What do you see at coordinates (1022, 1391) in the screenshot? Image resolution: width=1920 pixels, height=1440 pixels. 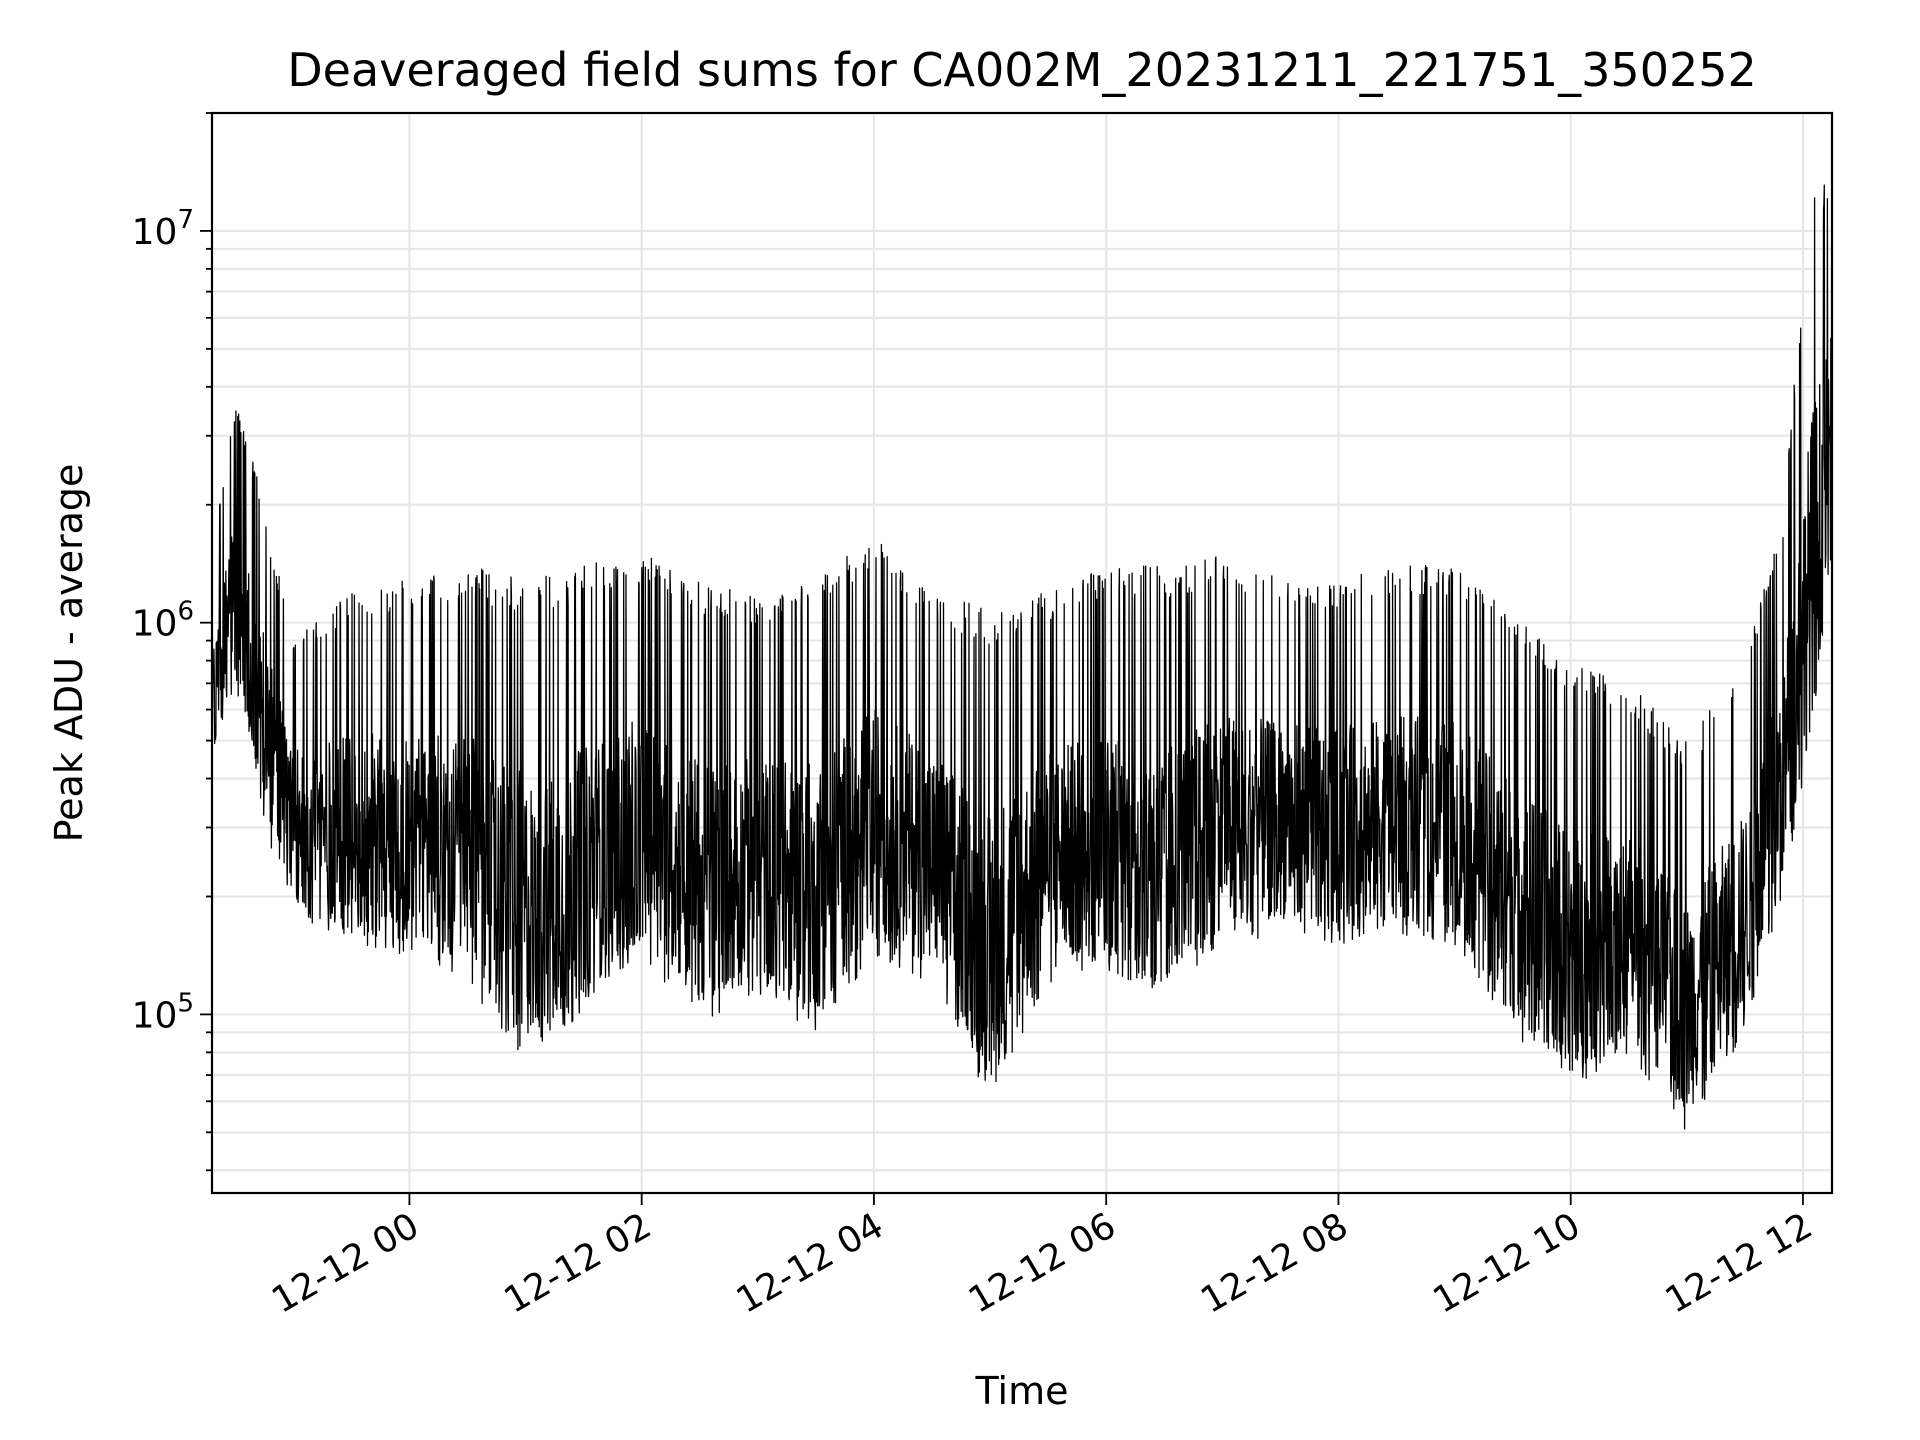 I see `x-axis-label: Time` at bounding box center [1022, 1391].